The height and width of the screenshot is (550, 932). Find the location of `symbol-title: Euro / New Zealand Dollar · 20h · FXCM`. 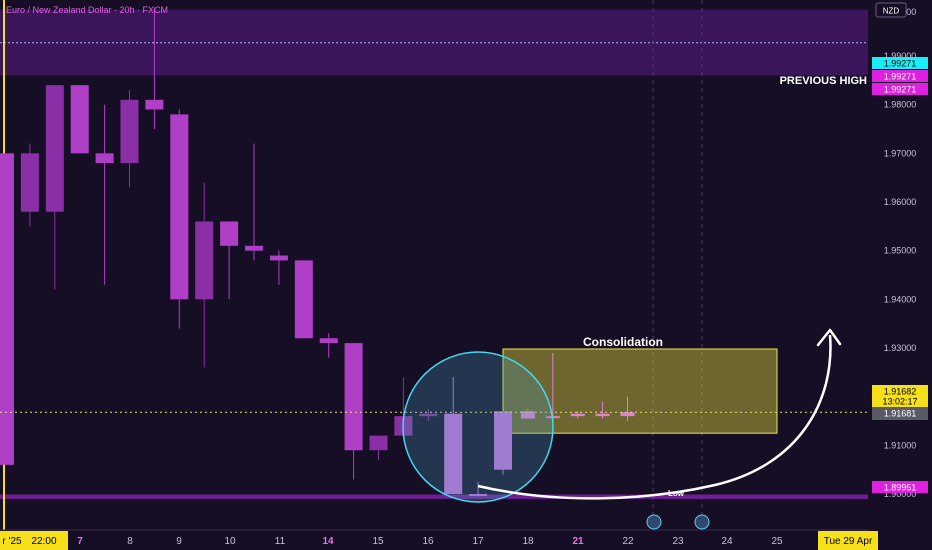

symbol-title: Euro / New Zealand Dollar · 20h · FXCM is located at coordinates (87, 10).